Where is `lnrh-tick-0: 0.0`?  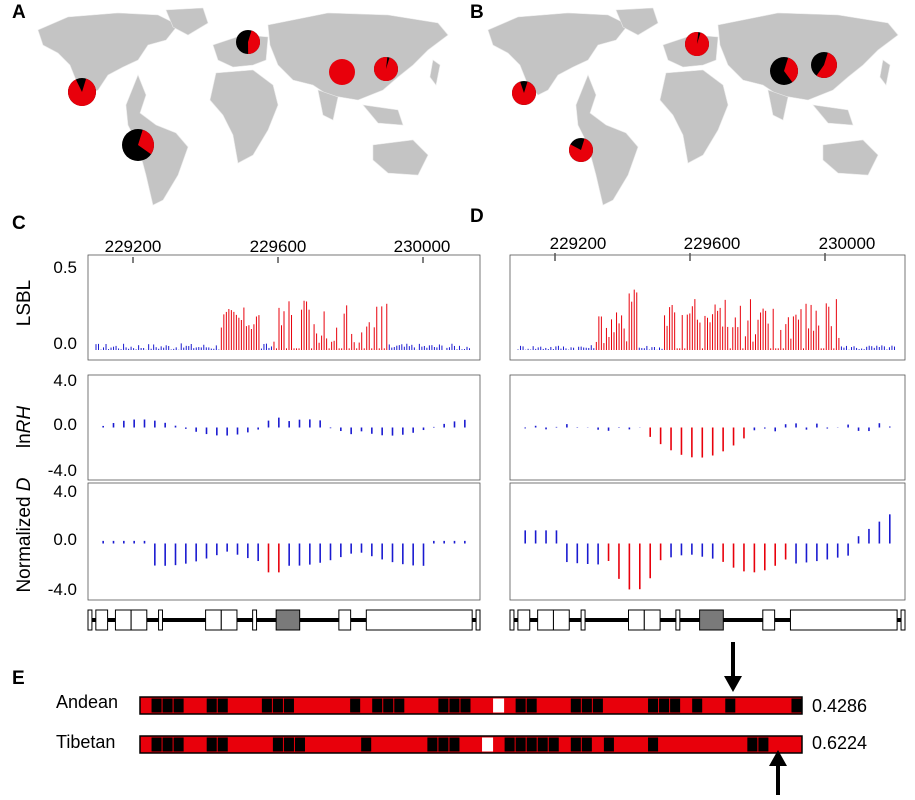
lnrh-tick-0: 0.0 is located at coordinates (65, 424).